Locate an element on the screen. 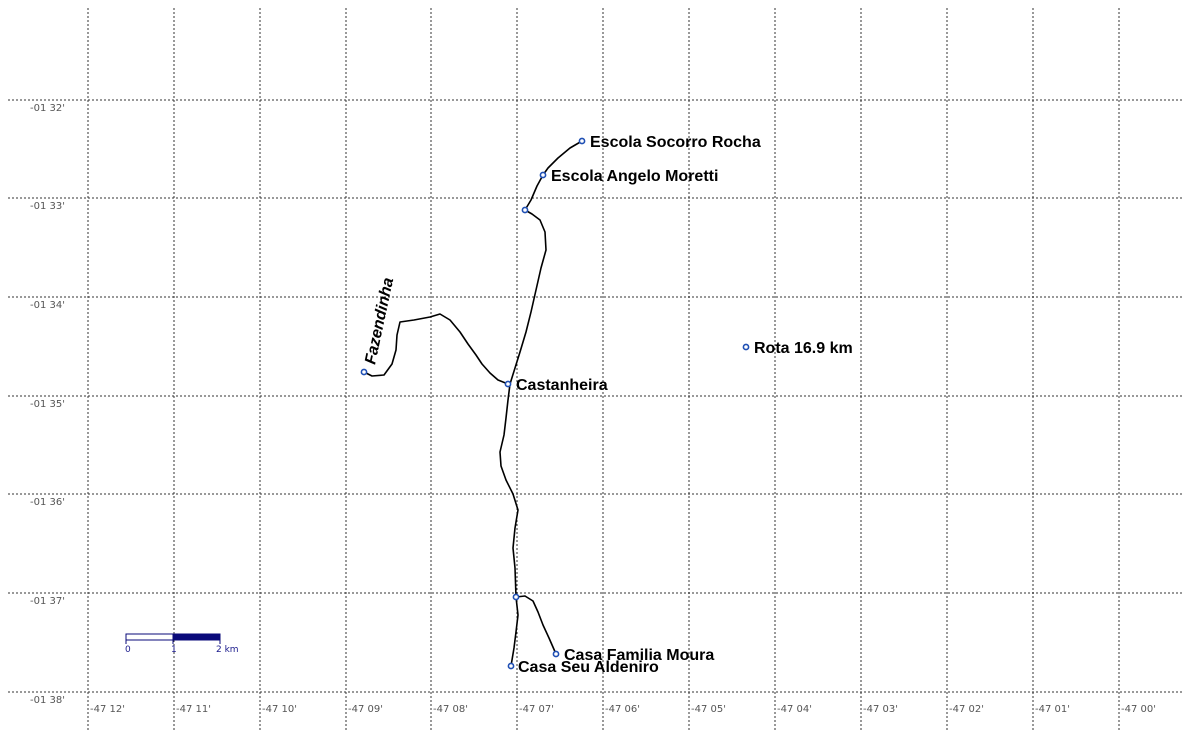  lon-label: -47 09' is located at coordinates (365, 709).